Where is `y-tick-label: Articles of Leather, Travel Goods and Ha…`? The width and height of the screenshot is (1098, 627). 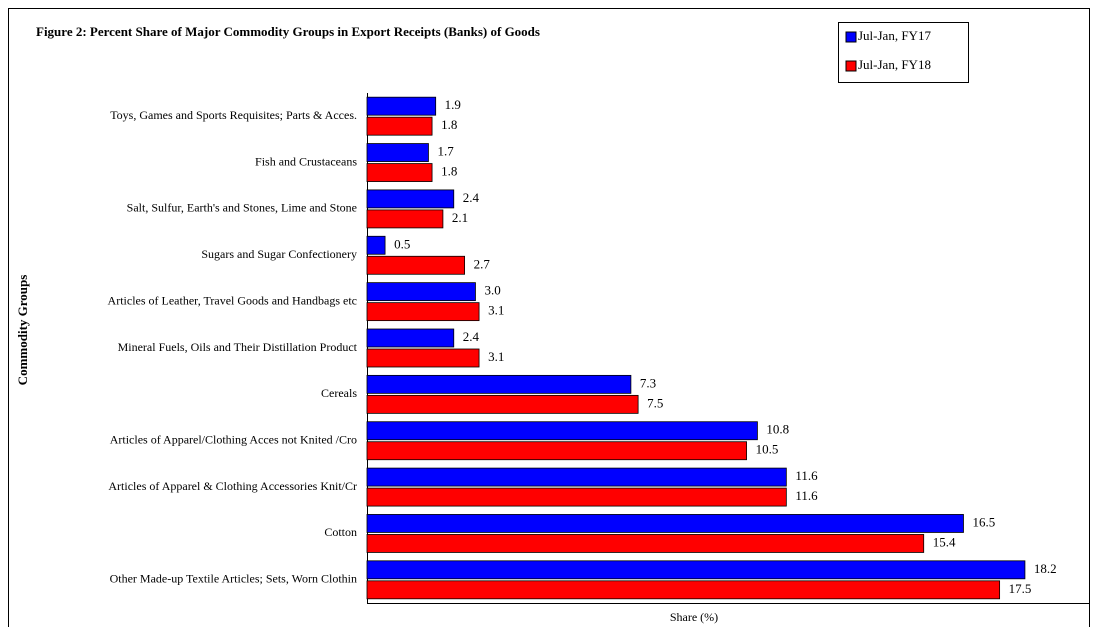 y-tick-label: Articles of Leather, Travel Goods and Ha… is located at coordinates (232, 300).